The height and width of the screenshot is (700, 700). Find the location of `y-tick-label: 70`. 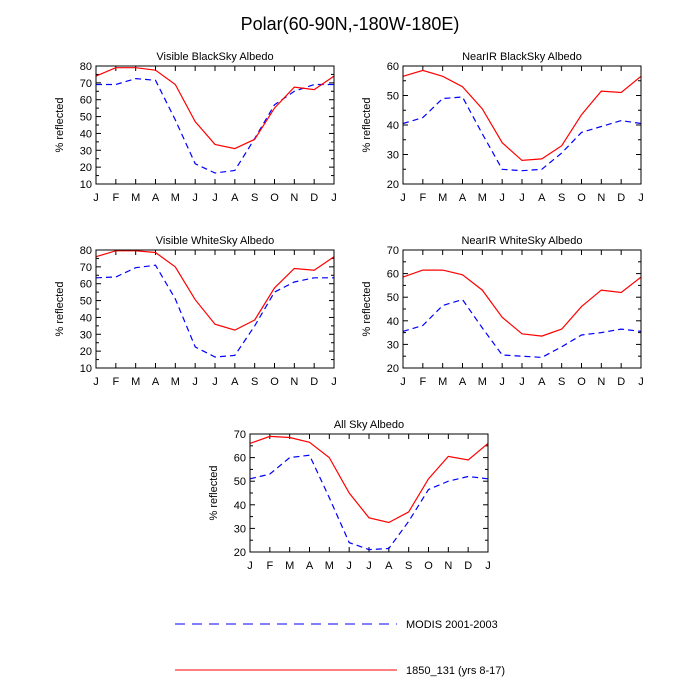

y-tick-label: 70 is located at coordinates (393, 251).